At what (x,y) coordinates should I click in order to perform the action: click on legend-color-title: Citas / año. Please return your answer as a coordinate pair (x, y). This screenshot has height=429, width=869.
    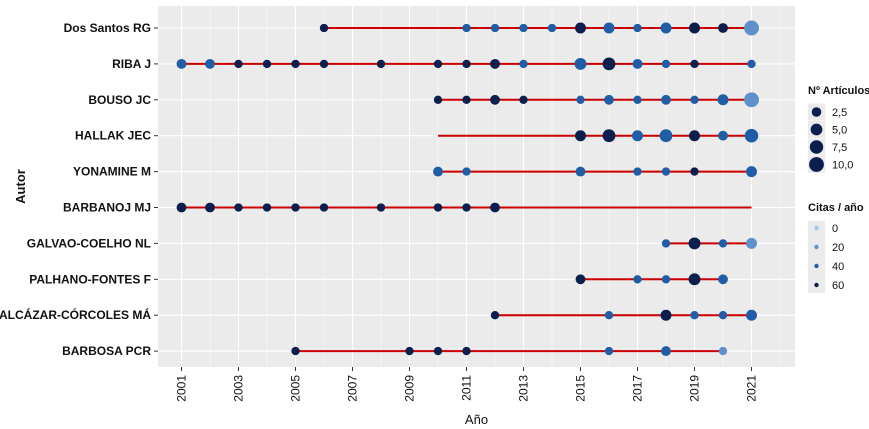
    Looking at the image, I should click on (836, 208).